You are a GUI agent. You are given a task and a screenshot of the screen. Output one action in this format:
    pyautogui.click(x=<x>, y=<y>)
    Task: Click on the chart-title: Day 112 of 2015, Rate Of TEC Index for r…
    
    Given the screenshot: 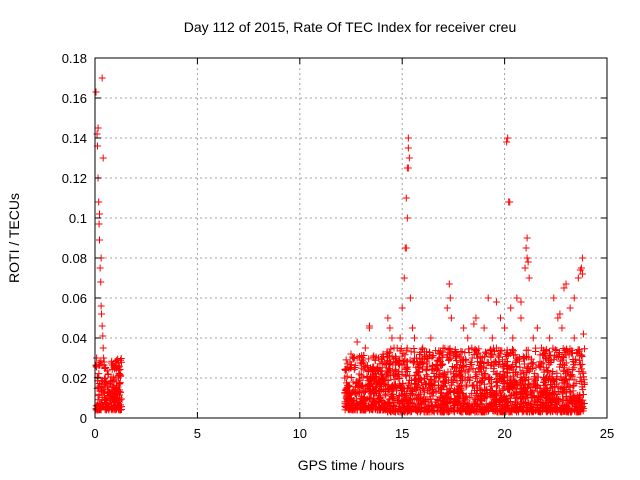 What is the action you would take?
    pyautogui.click(x=350, y=27)
    